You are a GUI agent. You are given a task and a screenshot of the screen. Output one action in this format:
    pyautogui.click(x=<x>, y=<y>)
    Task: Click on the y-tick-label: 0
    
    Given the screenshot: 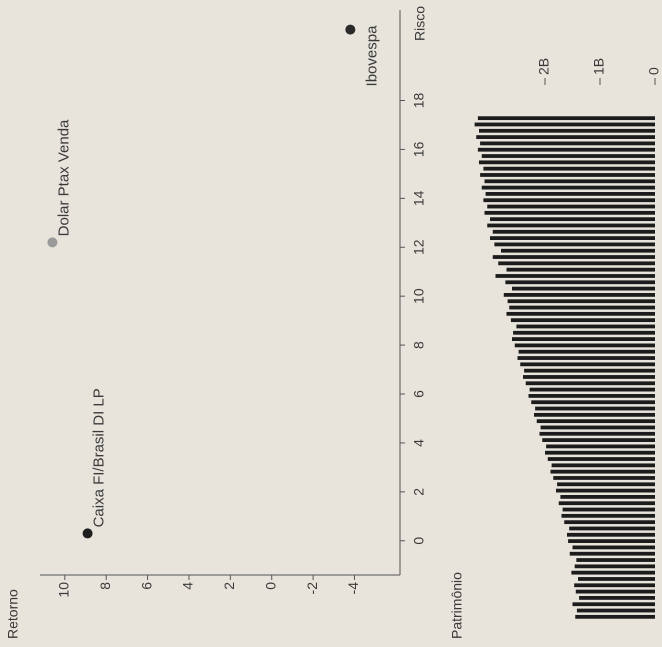 What is the action you would take?
    pyautogui.click(x=270, y=586)
    